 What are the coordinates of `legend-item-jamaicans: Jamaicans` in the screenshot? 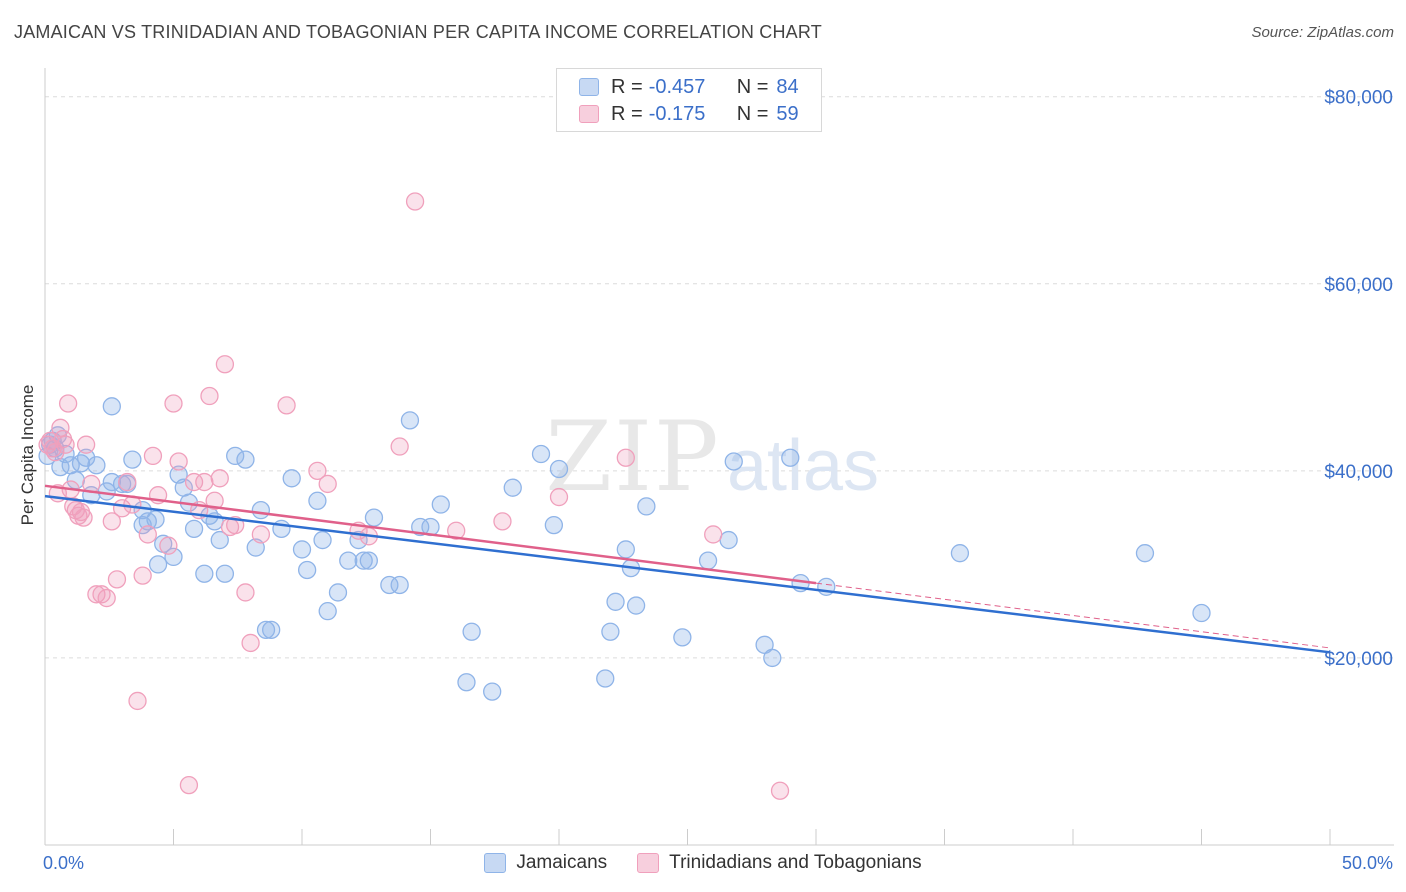 It's located at (545, 863).